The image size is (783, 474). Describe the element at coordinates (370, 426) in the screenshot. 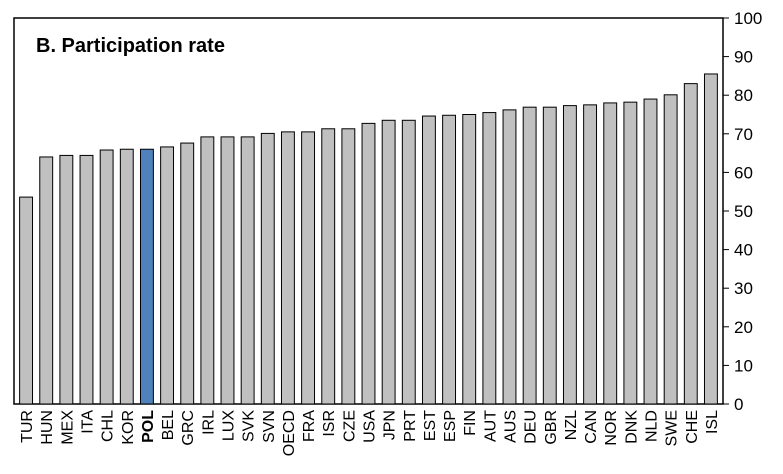

I see `x-tick-label: USA` at that location.